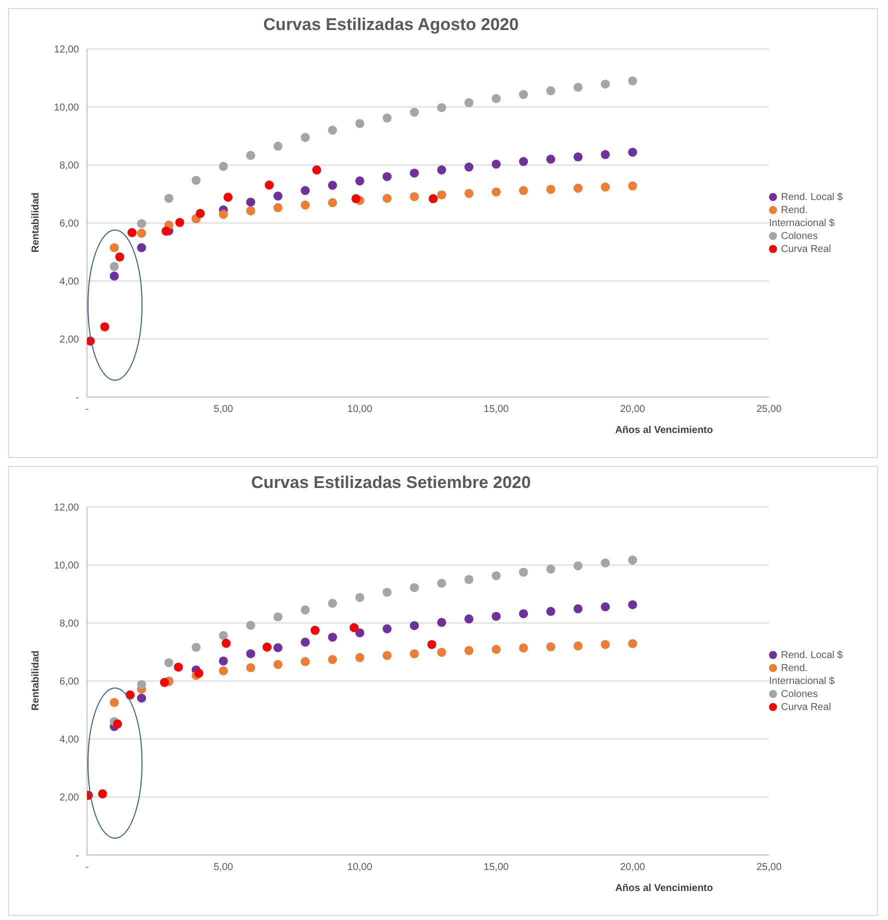 The width and height of the screenshot is (888, 920). I want to click on y-tick-label: 2,00, so click(70, 340).